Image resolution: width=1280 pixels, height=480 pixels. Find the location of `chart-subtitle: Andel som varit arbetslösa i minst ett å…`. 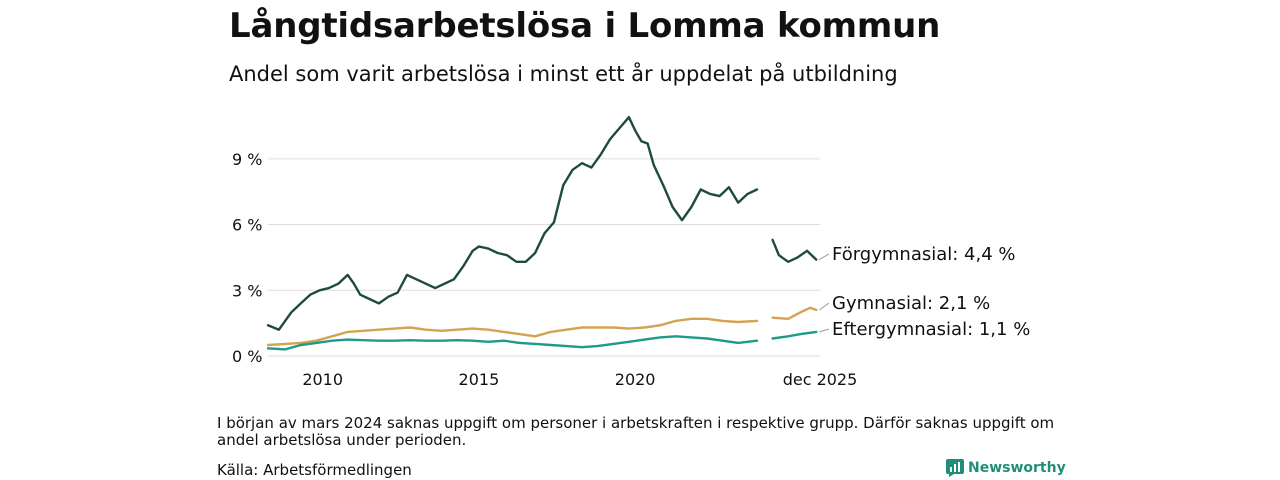

chart-subtitle: Andel som varit arbetslösa i minst ett å… is located at coordinates (563, 74).